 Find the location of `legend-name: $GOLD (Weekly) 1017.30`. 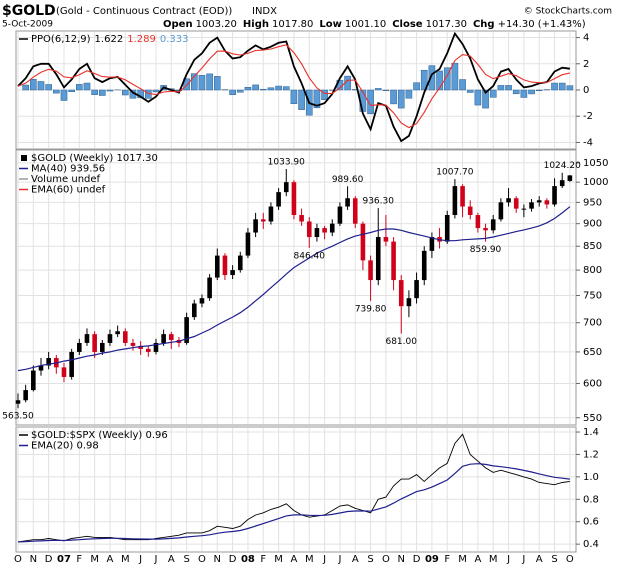

legend-name: $GOLD (Weekly) 1017.30 is located at coordinates (94, 158).